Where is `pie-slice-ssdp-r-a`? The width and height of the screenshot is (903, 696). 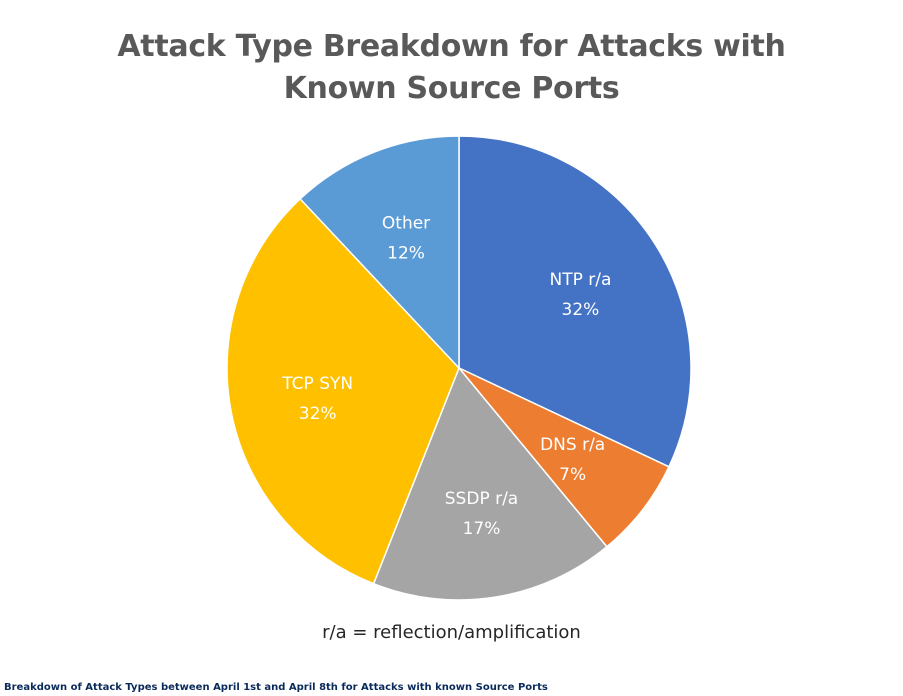
pie-slice-ssdp-r-a is located at coordinates (490, 483).